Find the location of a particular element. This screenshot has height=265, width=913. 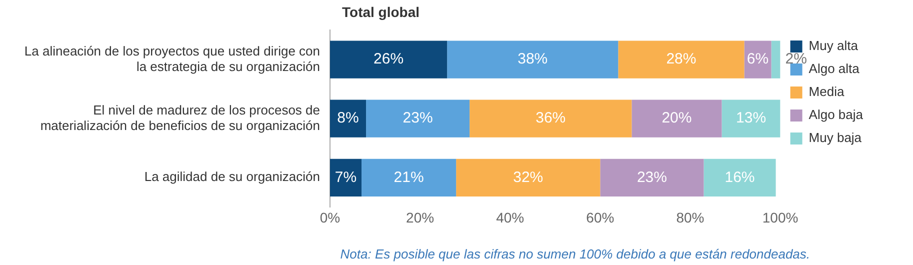

data-label: 20% is located at coordinates (677, 118).